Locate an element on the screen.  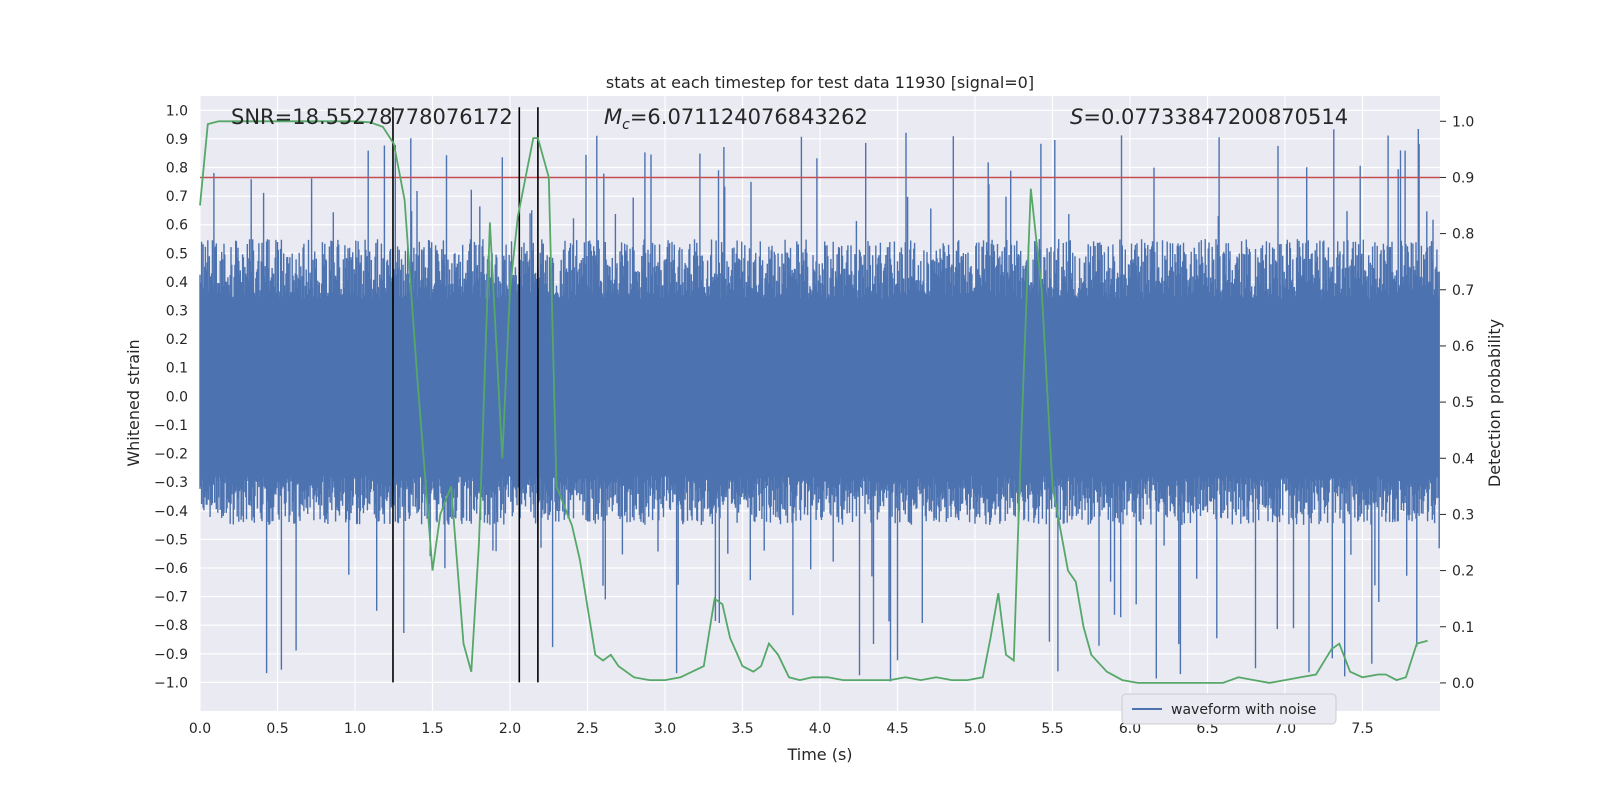
right-y-tick-label: 0.4 is located at coordinates (1463, 459).